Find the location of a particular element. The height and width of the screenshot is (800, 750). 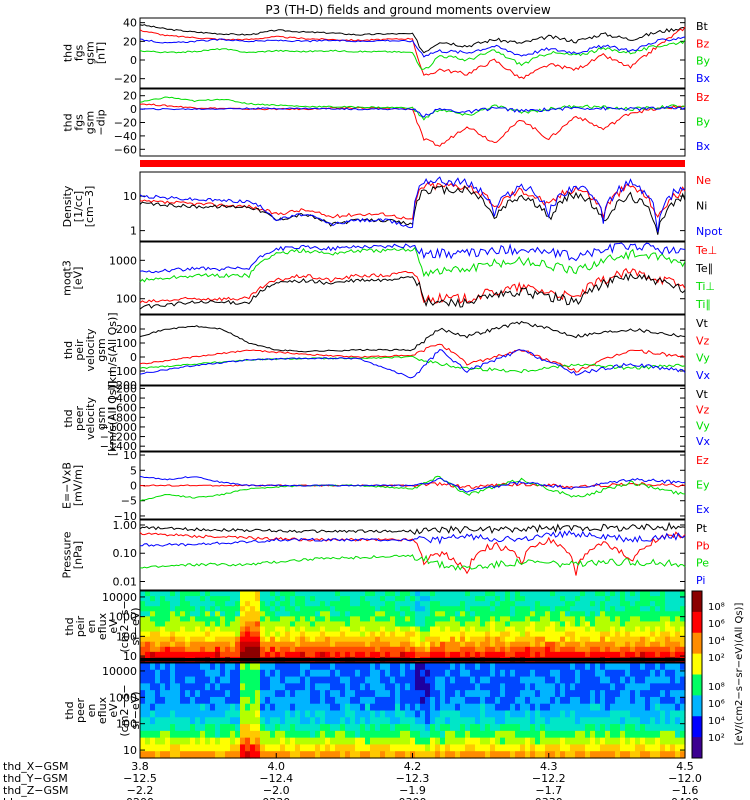

legend-entry: Te⊥ is located at coordinates (706, 250).